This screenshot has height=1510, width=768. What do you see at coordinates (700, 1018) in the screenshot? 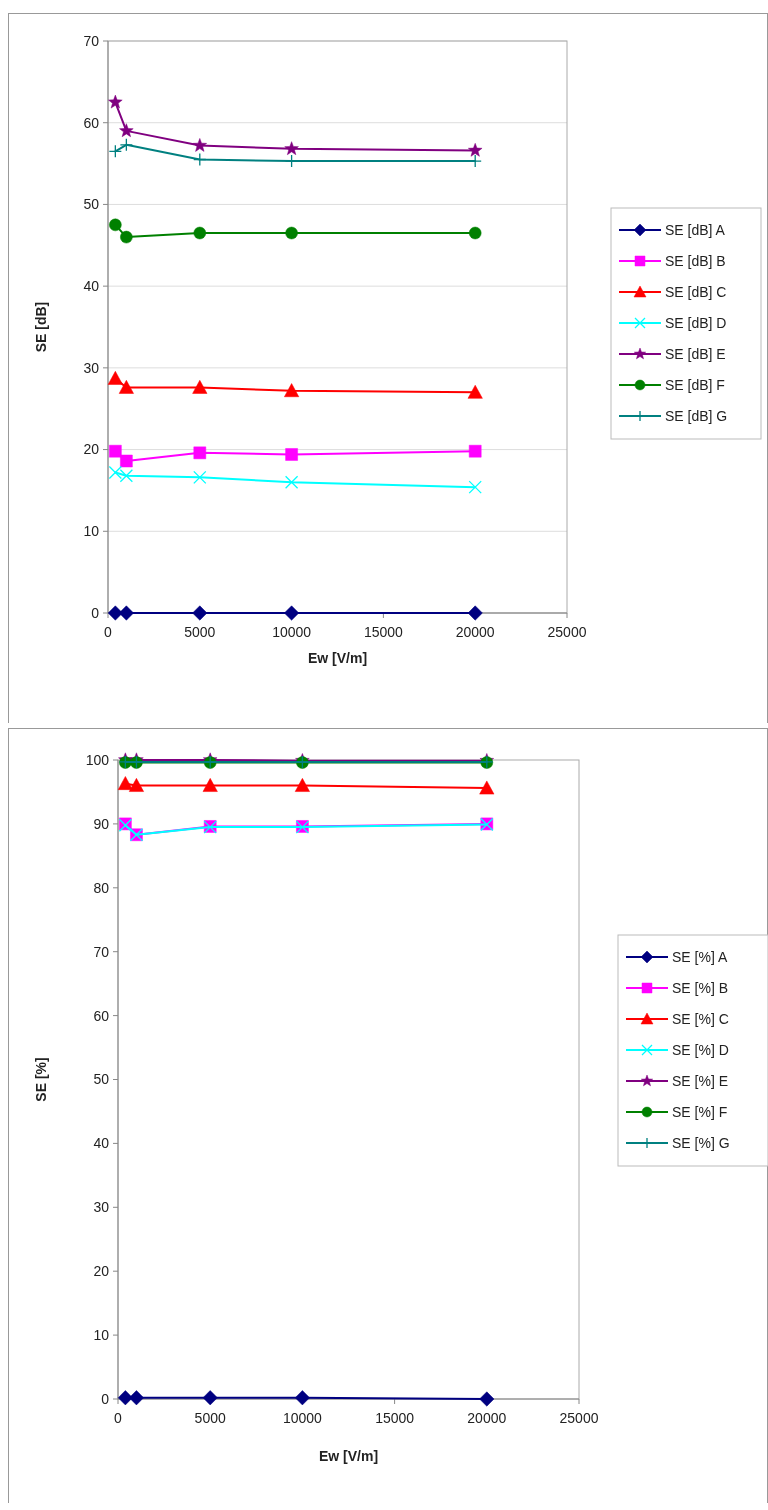
I see `legend-label: SE [%] C` at bounding box center [700, 1018].